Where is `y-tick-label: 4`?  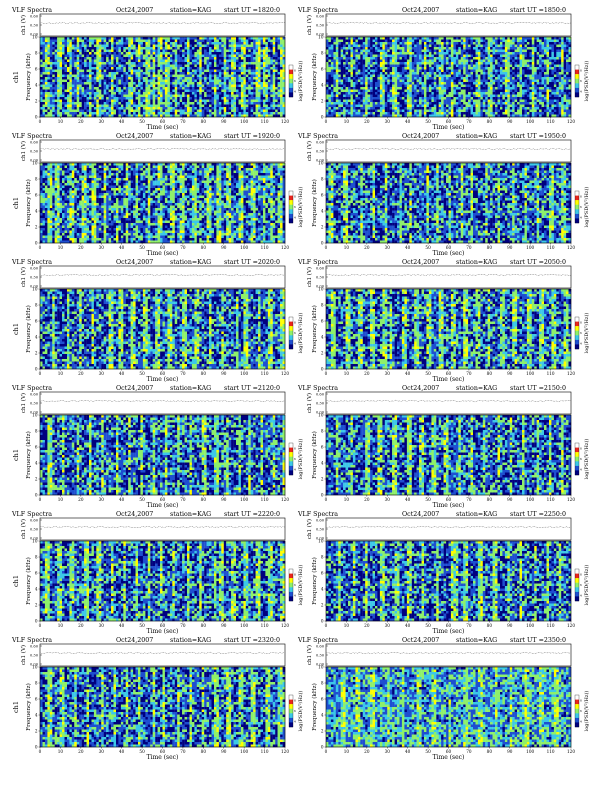 y-tick-label: 4 is located at coordinates (322, 589).